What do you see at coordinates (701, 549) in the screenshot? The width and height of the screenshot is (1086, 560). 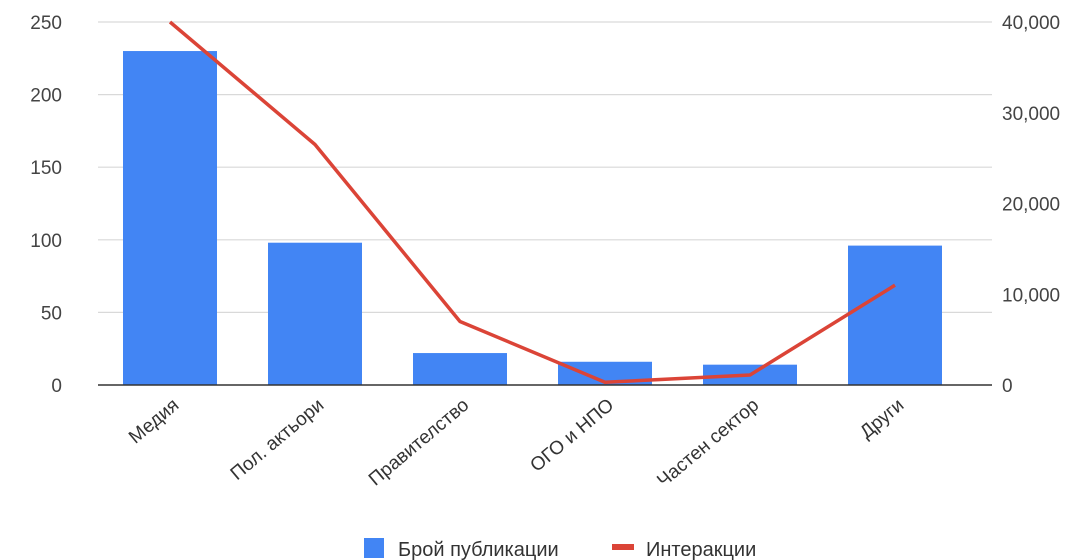 I see `legend-label-line: Интеракции` at bounding box center [701, 549].